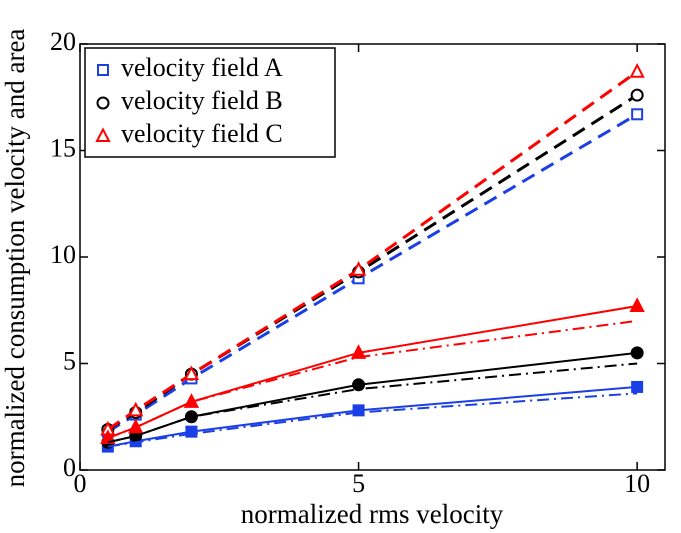  I want to click on legend-box, so click(210, 102).